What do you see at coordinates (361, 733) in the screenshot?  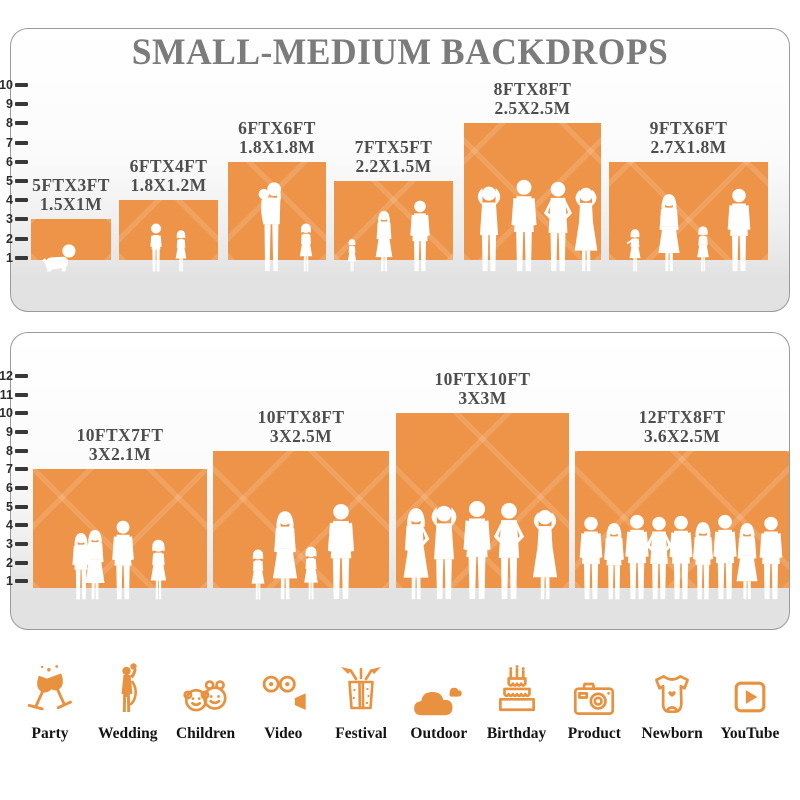 I see `category-label: Festival` at bounding box center [361, 733].